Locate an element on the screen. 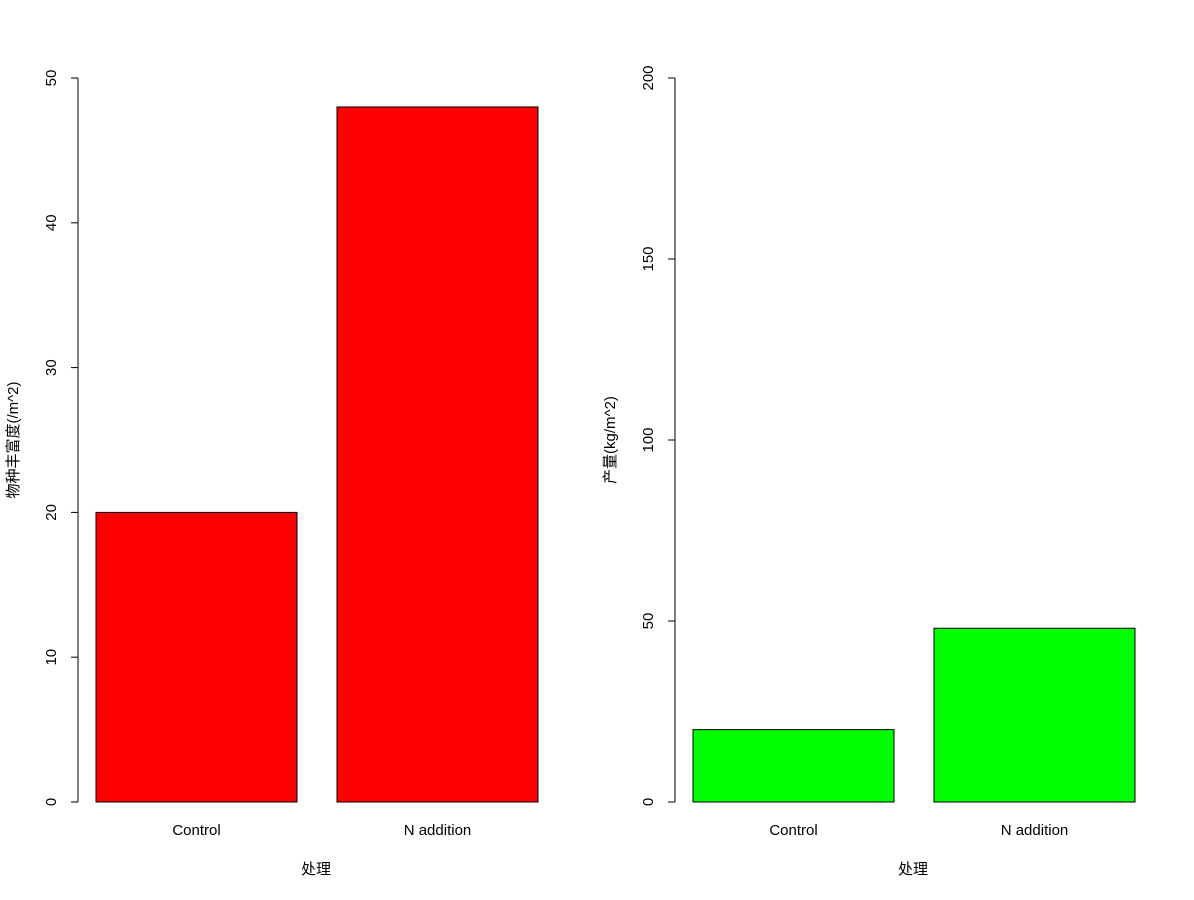  y-axis-label: 产量(kg/m^2) is located at coordinates (610, 440).